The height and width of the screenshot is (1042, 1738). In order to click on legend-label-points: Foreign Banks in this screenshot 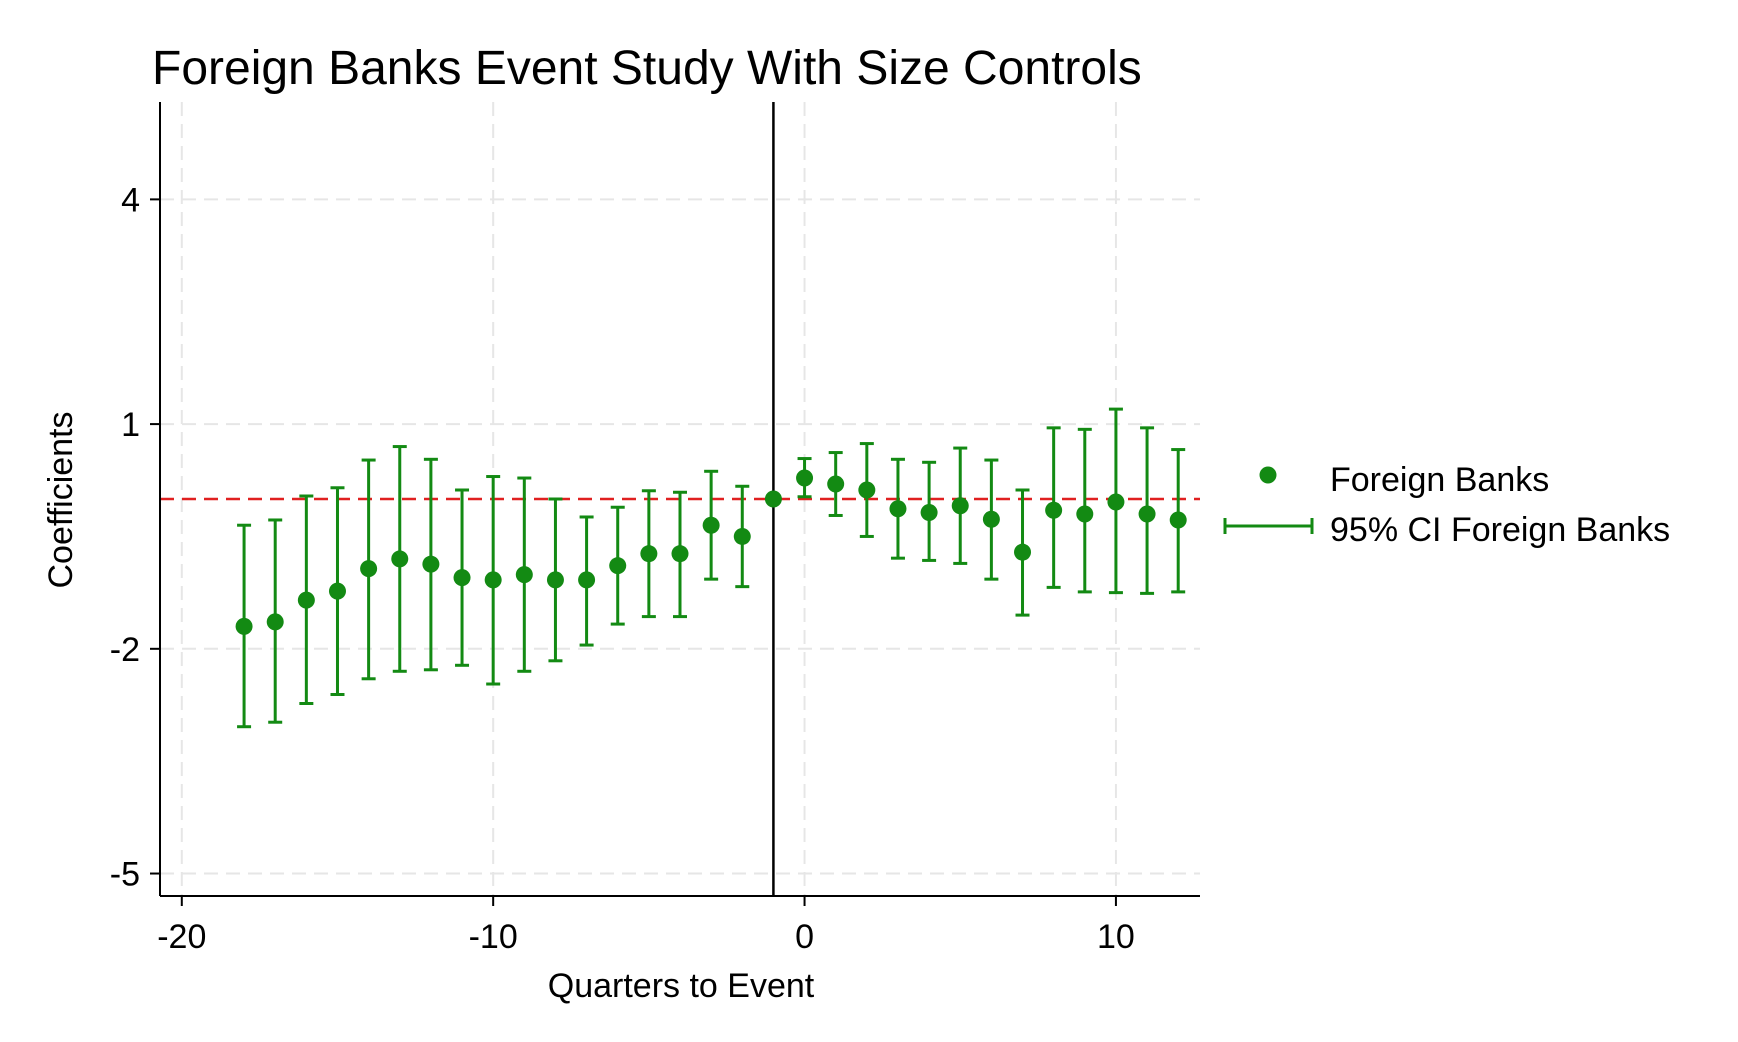, I will do `click(1439, 480)`.